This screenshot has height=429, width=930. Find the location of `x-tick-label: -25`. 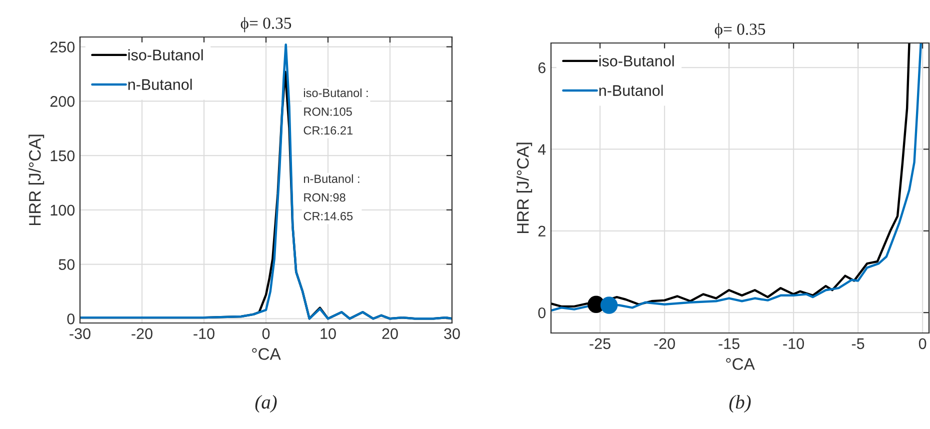

x-tick-label: -25 is located at coordinates (600, 344).